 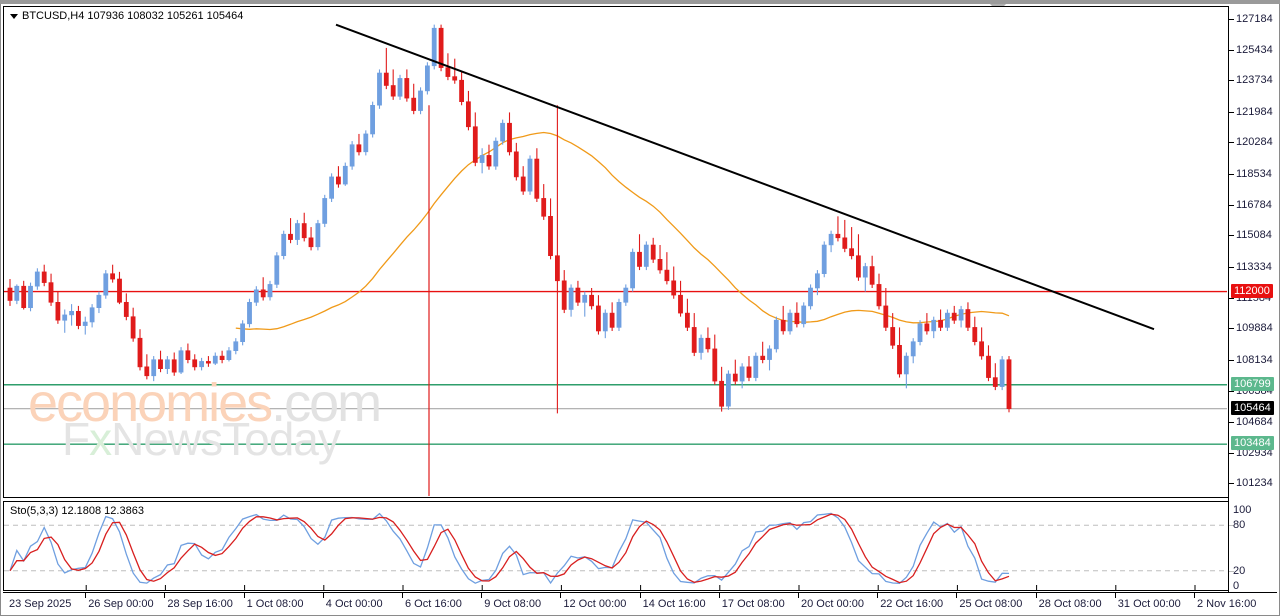 What do you see at coordinates (433, 604) in the screenshot?
I see `time-tick-label: 6 Oct 16:00` at bounding box center [433, 604].